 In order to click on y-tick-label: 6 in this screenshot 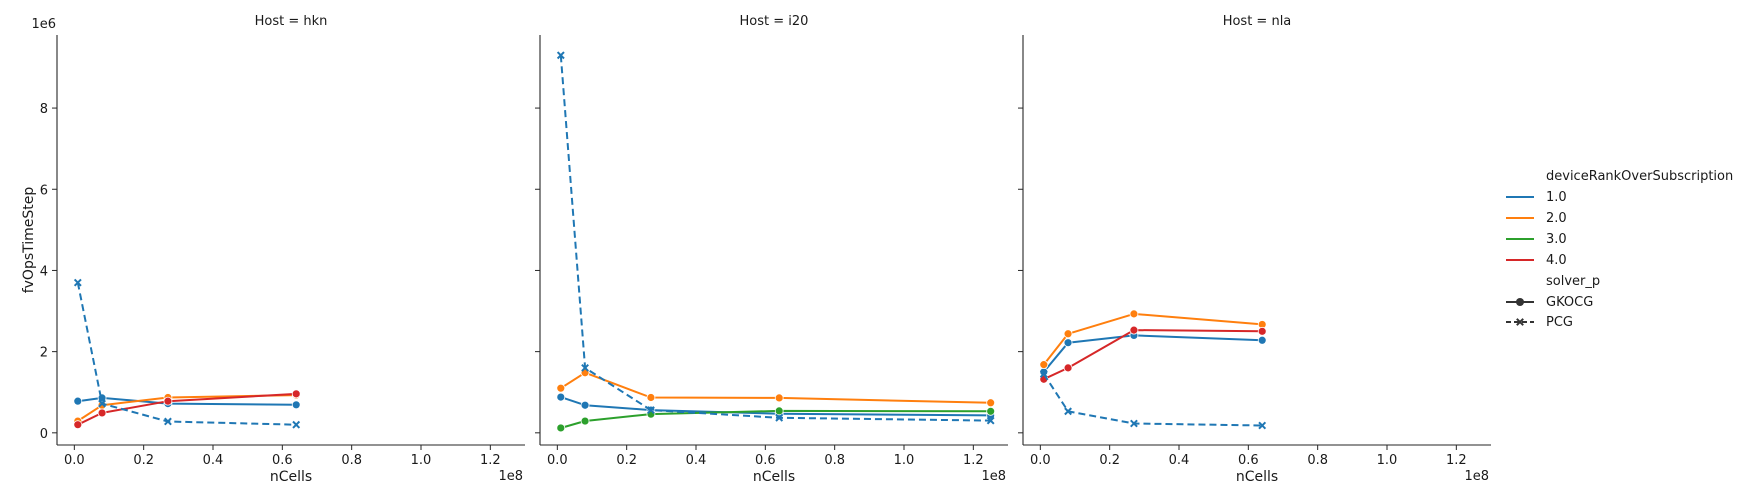, I will do `click(44, 190)`.